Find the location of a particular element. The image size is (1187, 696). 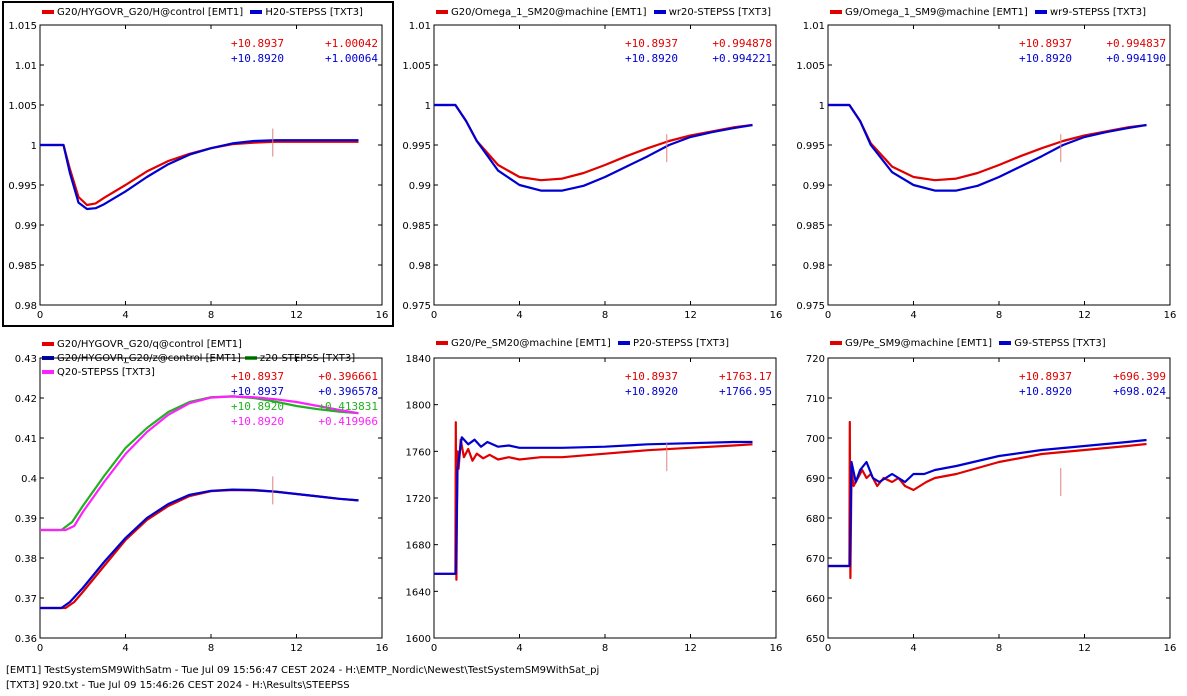

y-tick-label: 1600 is located at coordinates (418, 639).